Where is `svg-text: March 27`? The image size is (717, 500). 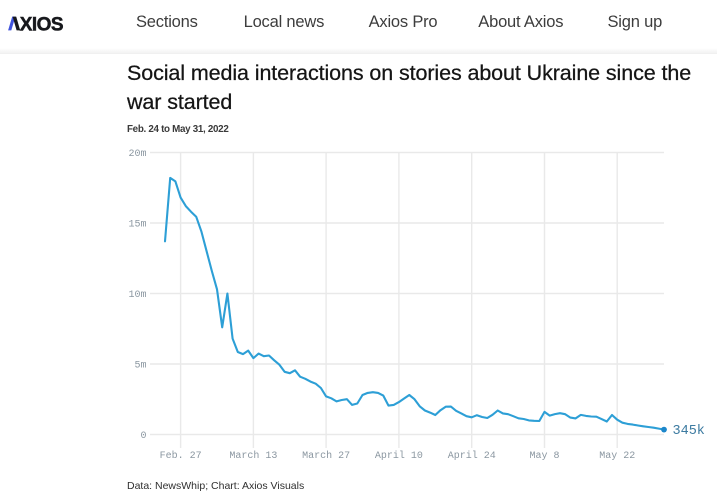 svg-text: March 27 is located at coordinates (326, 456).